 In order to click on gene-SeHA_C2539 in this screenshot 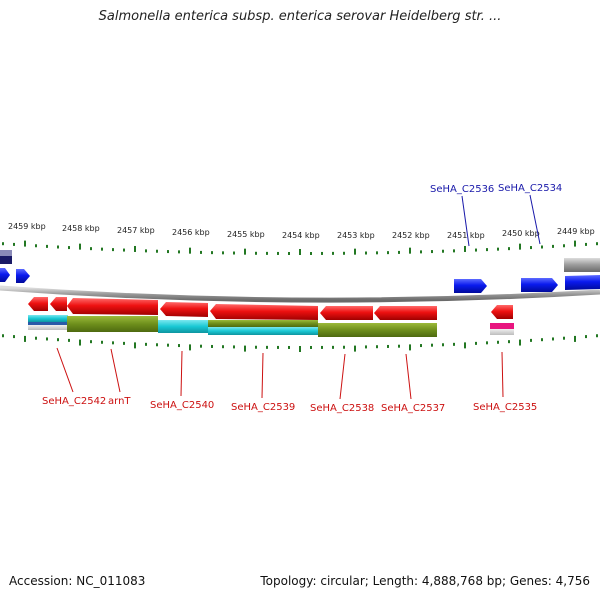, I will do `click(264, 312)`.